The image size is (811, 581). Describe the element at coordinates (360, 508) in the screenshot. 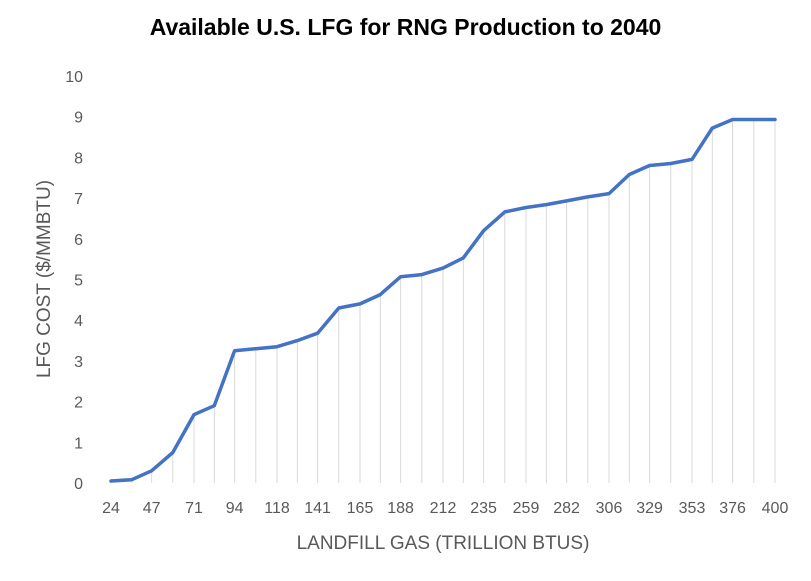

I see `x-tick-label: 165` at that location.